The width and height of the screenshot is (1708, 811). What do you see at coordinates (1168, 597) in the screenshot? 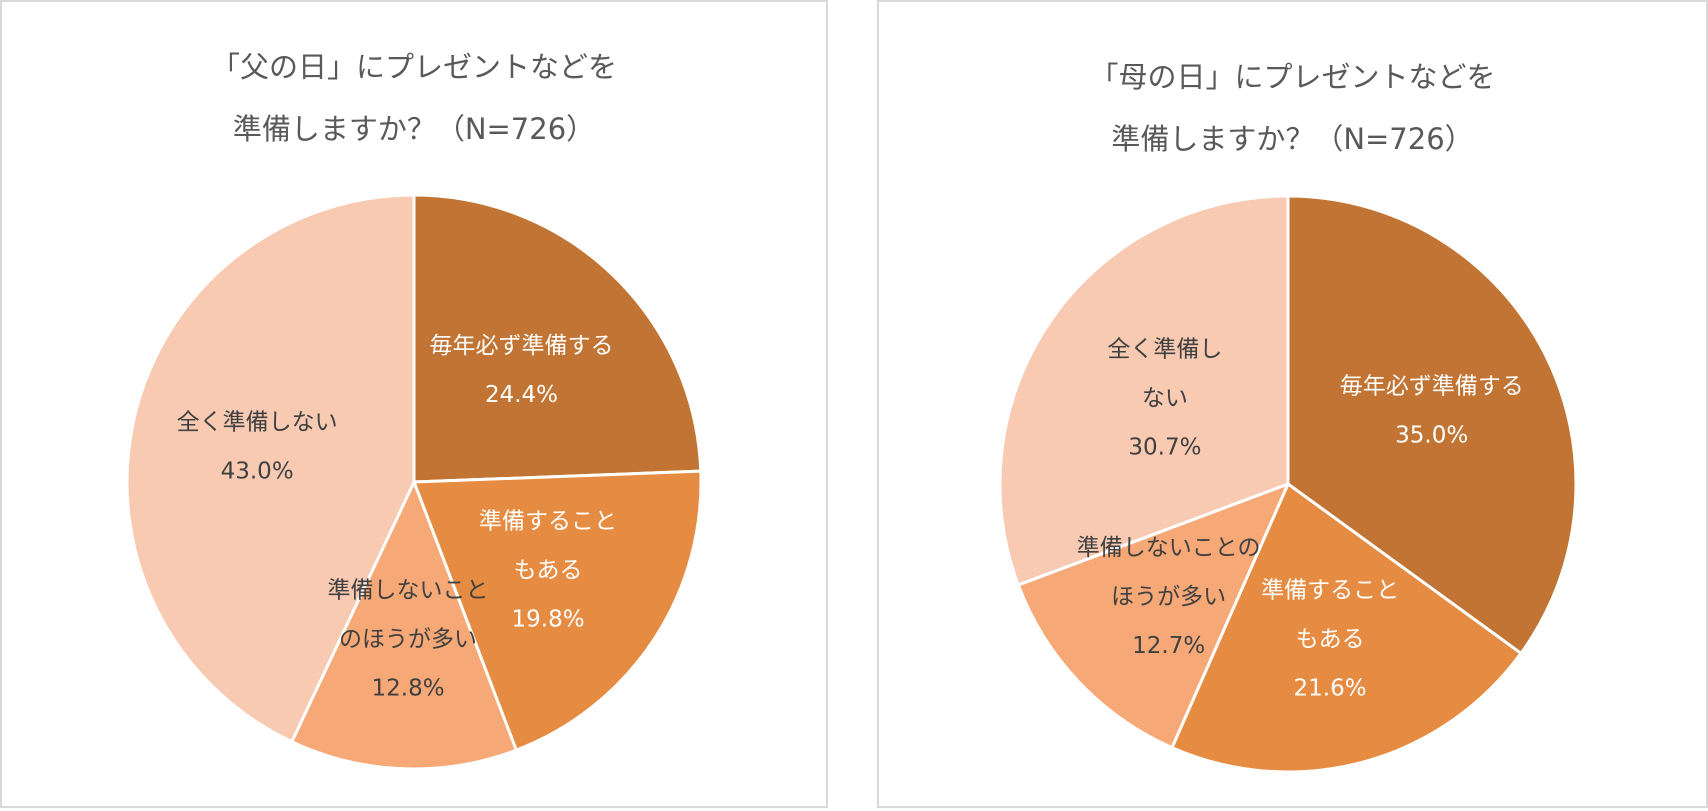
I see `slice-label: ほうが多い` at bounding box center [1168, 597].